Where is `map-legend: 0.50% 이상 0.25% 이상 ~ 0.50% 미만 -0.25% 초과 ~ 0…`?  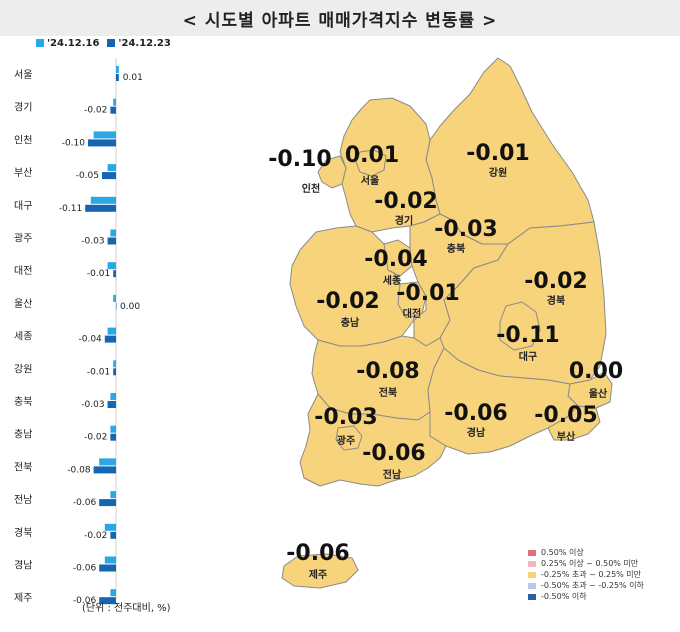 map-legend: 0.50% 이상 0.25% 이상 ~ 0.50% 미만 -0.25% 초과 ~ 0… is located at coordinates (586, 574).